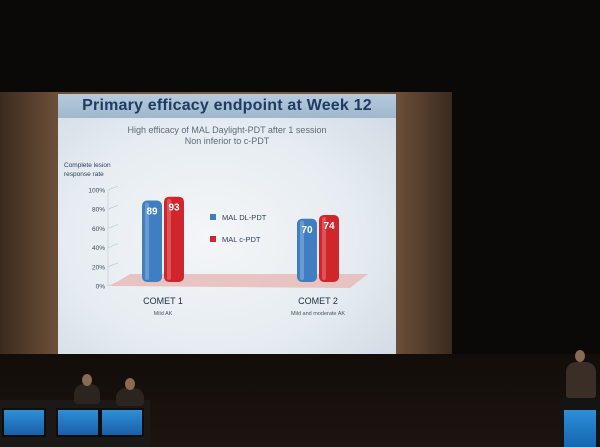  I want to click on legend-label: MAL c-PDT, so click(241, 239).